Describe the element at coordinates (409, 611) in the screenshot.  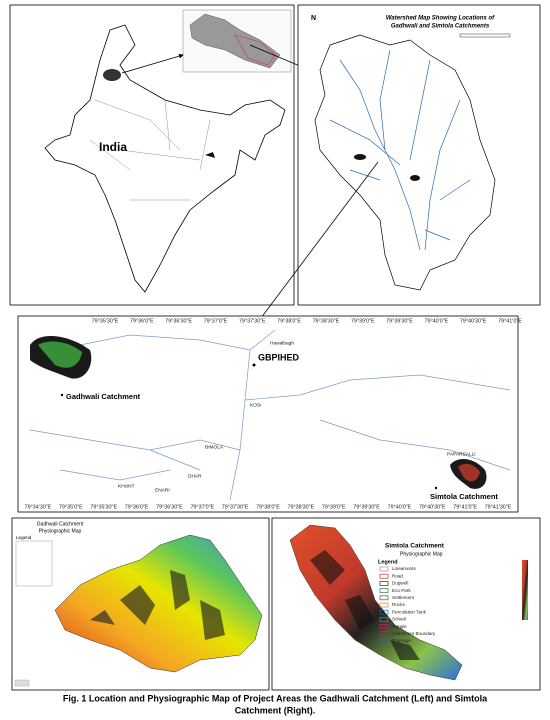
I see `legend-label: Percolation Tank` at that location.